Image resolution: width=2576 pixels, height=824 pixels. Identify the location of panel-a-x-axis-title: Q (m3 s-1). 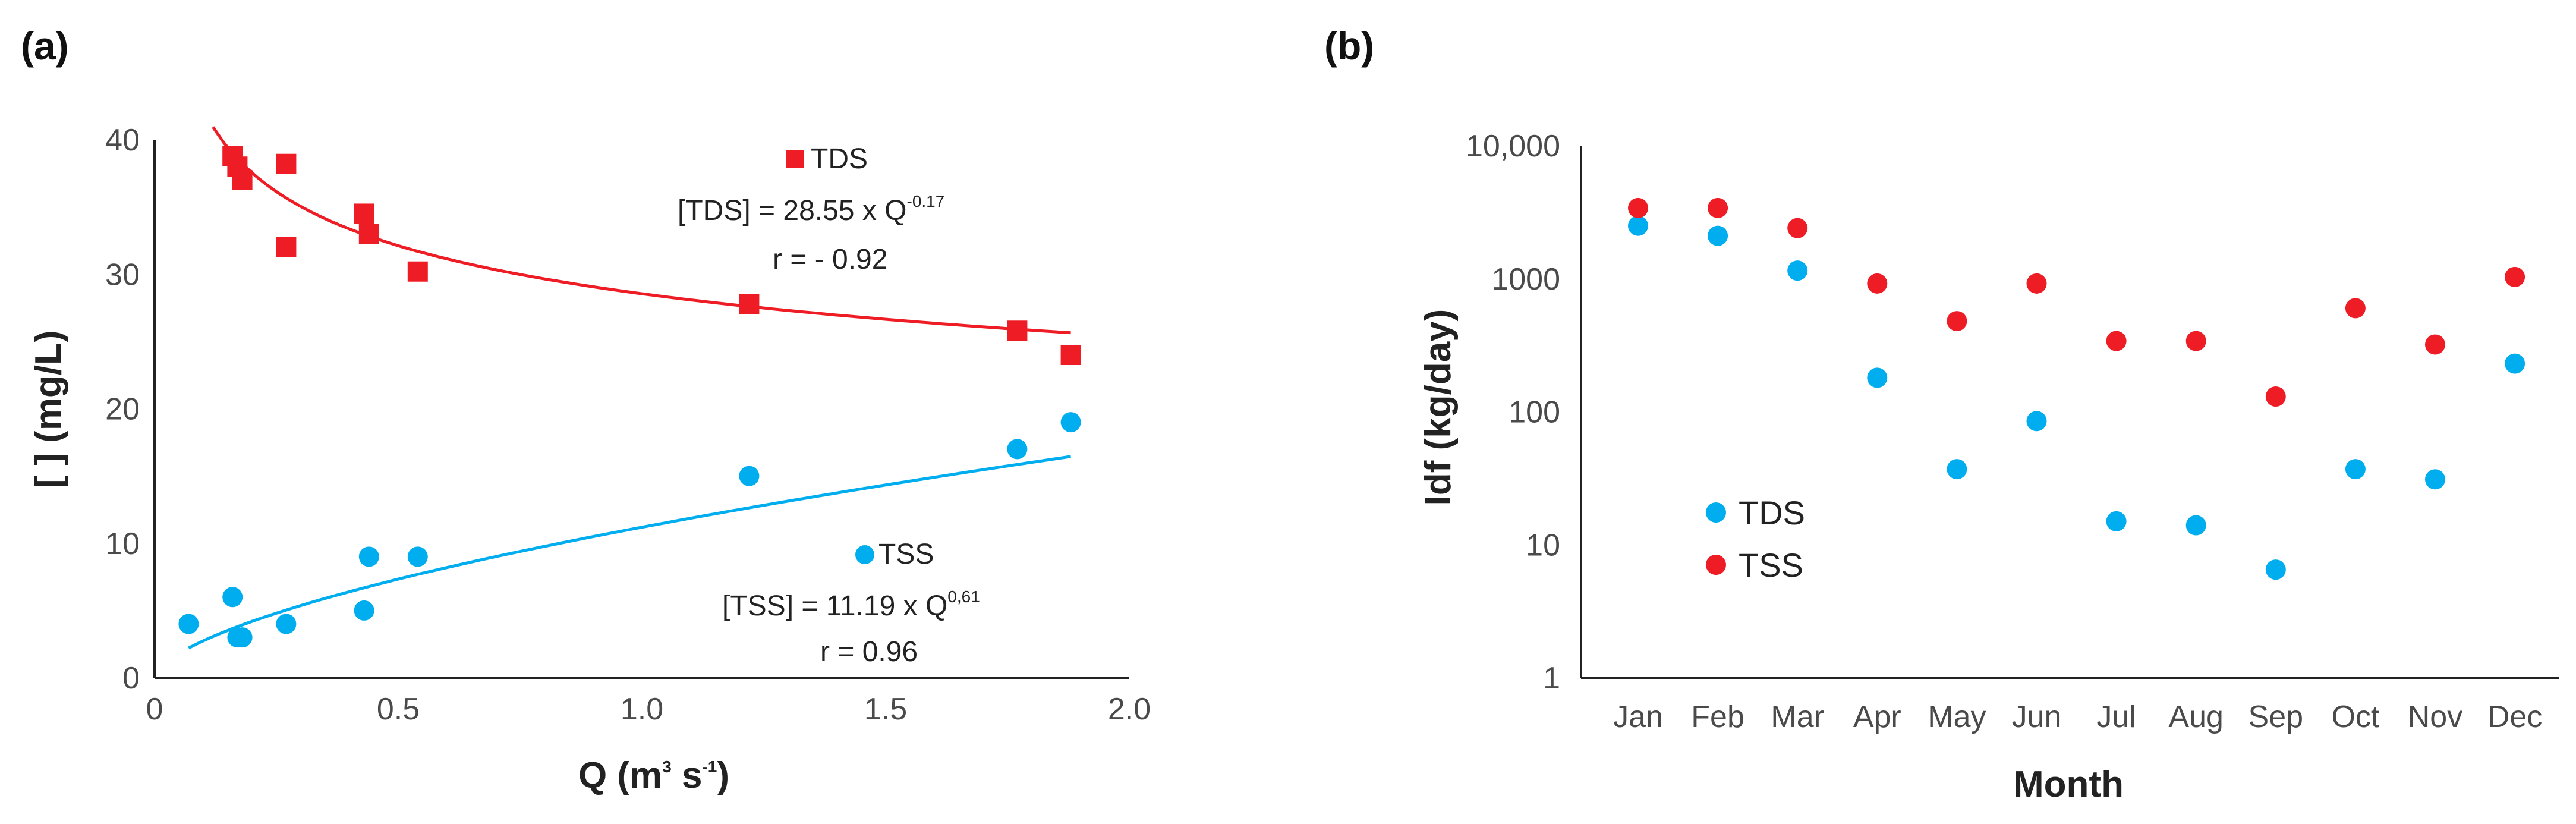
(653, 775).